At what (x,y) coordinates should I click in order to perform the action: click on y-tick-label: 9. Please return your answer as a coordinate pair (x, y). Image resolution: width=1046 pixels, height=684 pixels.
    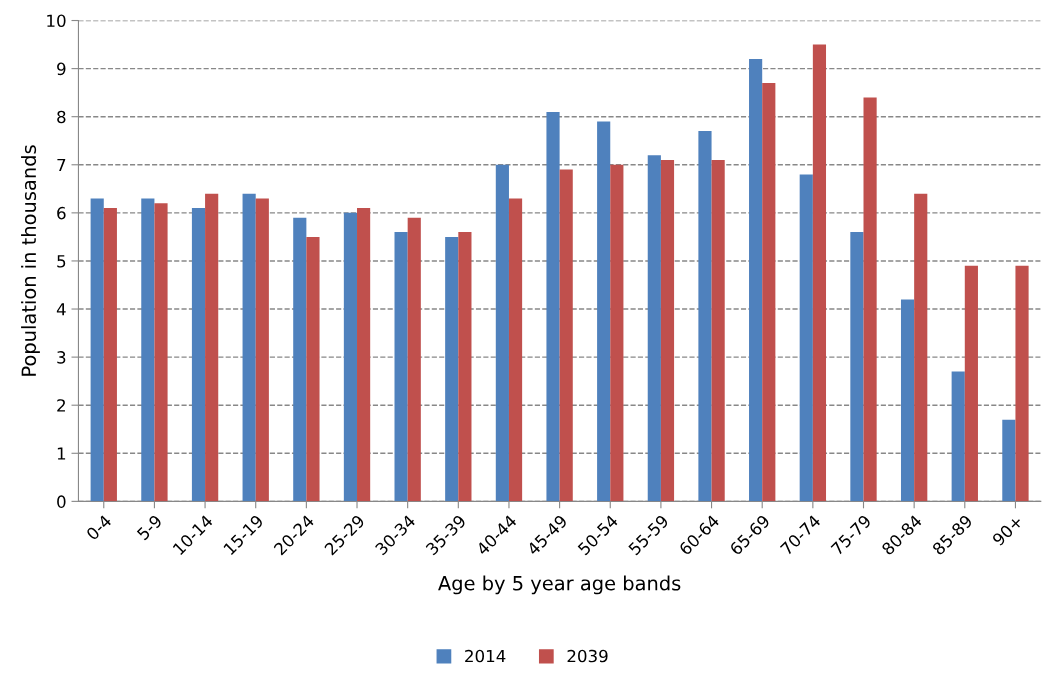
    Looking at the image, I should click on (61, 69).